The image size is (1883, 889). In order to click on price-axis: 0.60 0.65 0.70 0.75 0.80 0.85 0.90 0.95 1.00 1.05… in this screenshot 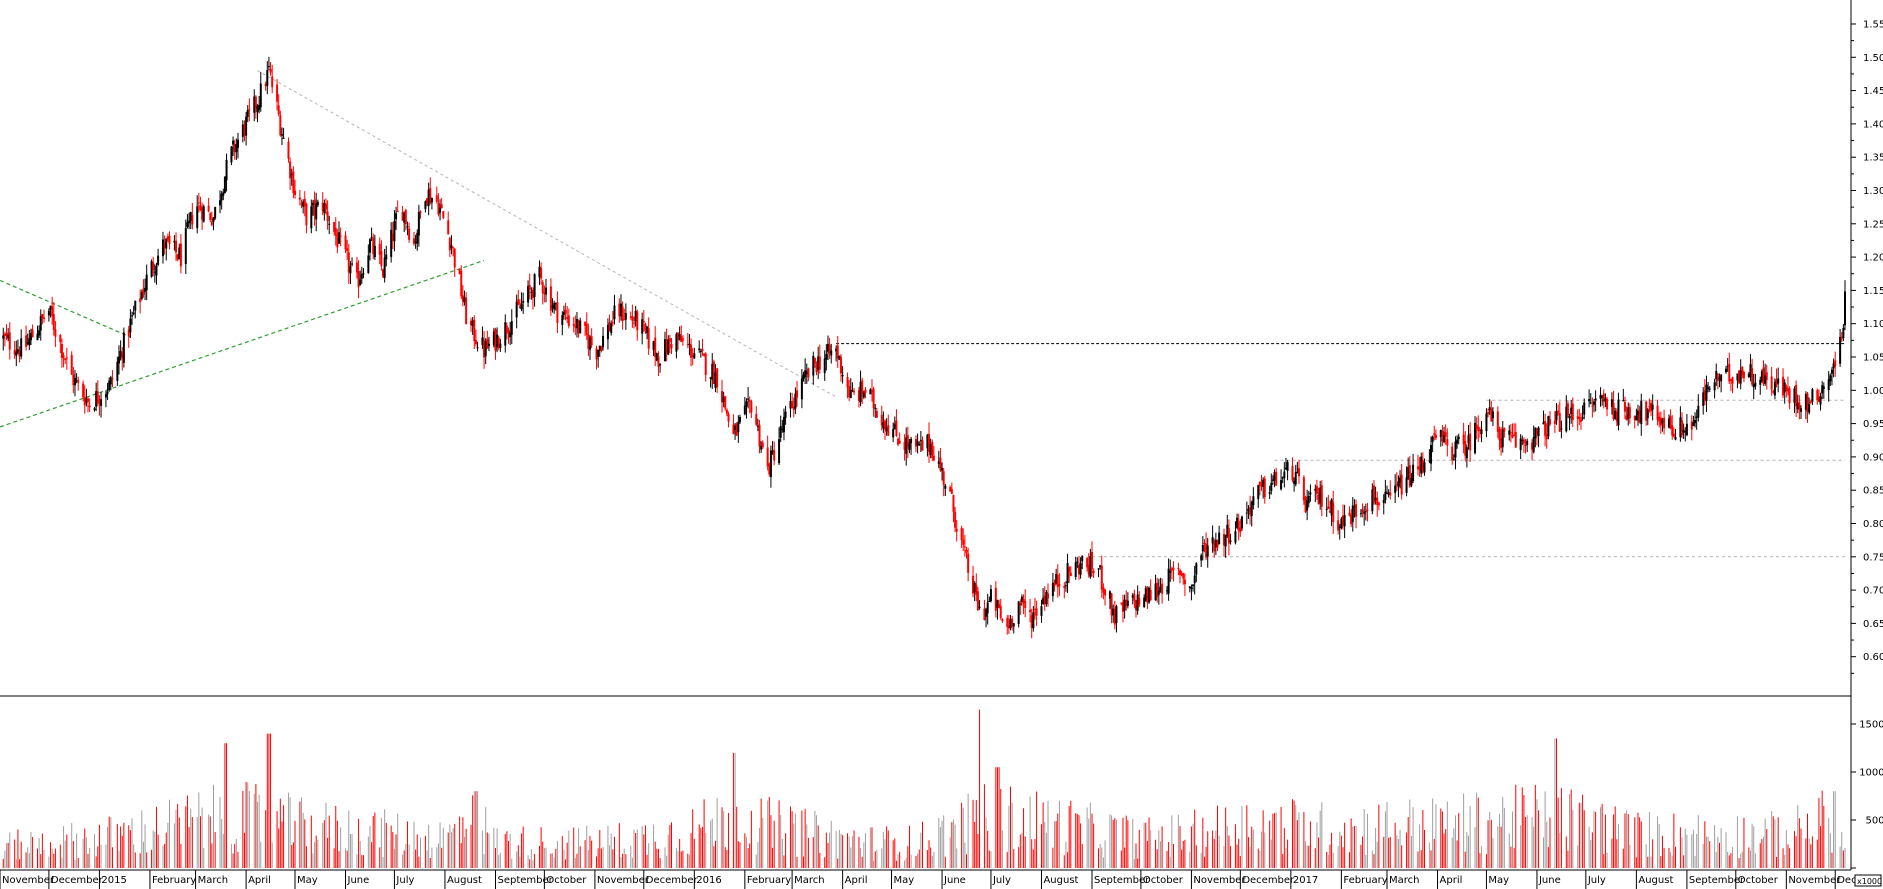, I will do `click(1867, 346)`.